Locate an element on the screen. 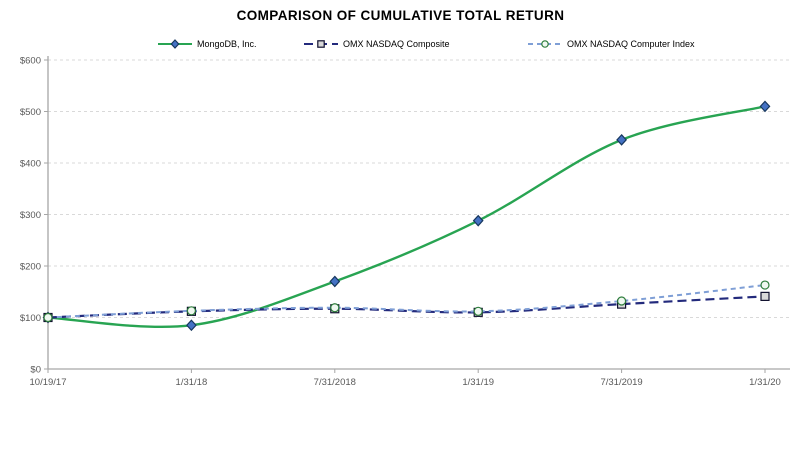 The width and height of the screenshot is (801, 451). legend-item-nasdaq-computer-index: OMX NASDAQ Computer Index is located at coordinates (611, 44).